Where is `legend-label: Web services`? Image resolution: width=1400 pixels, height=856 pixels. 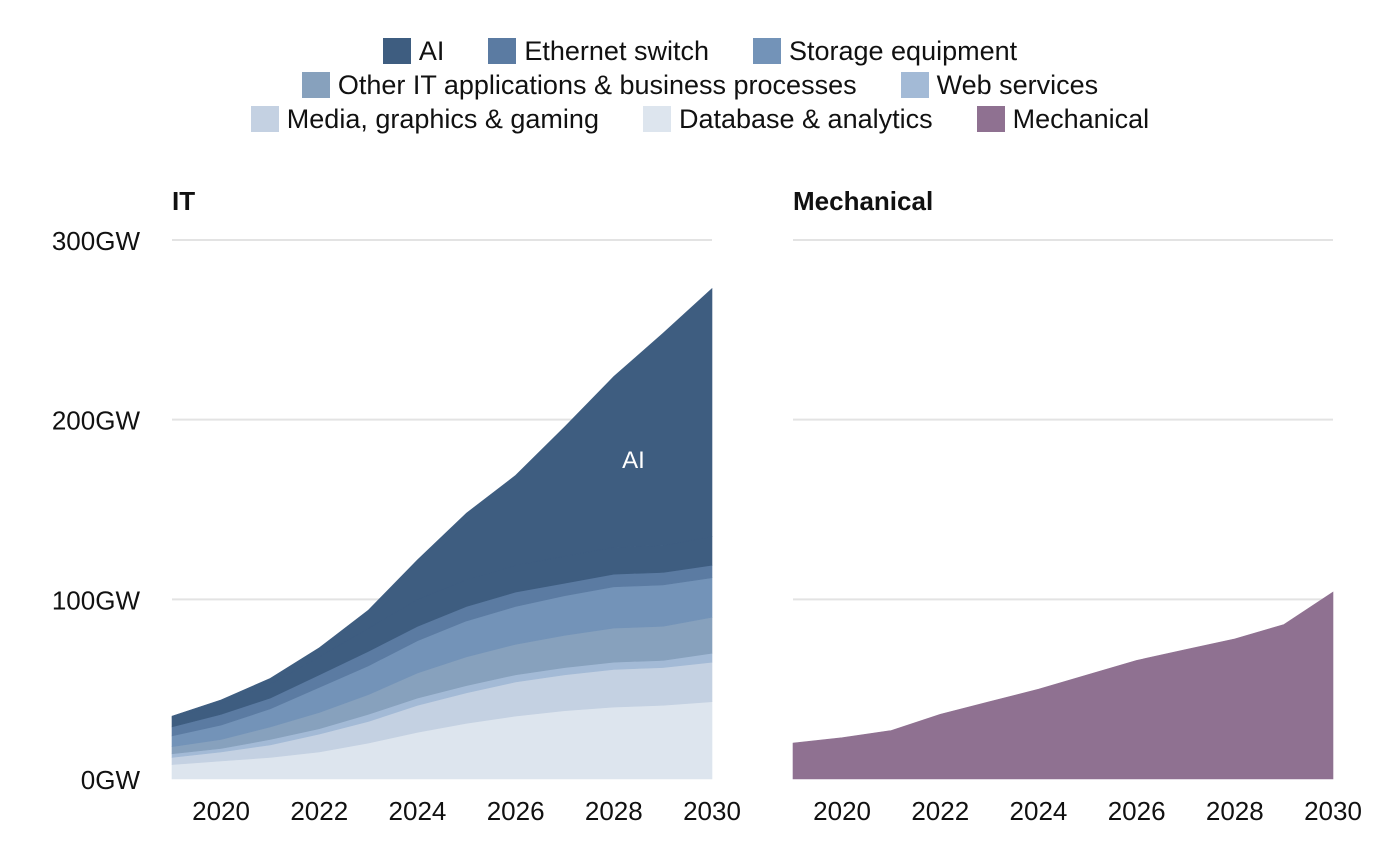 legend-label: Web services is located at coordinates (1017, 84).